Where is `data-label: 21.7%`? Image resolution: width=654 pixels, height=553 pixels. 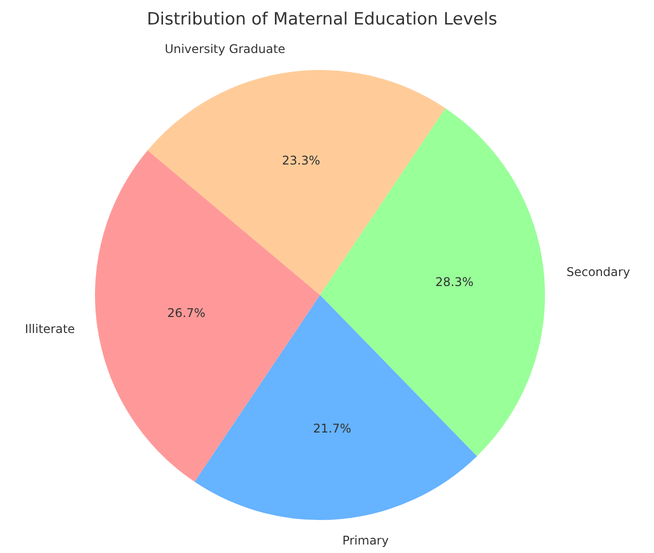 data-label: 21.7% is located at coordinates (332, 429).